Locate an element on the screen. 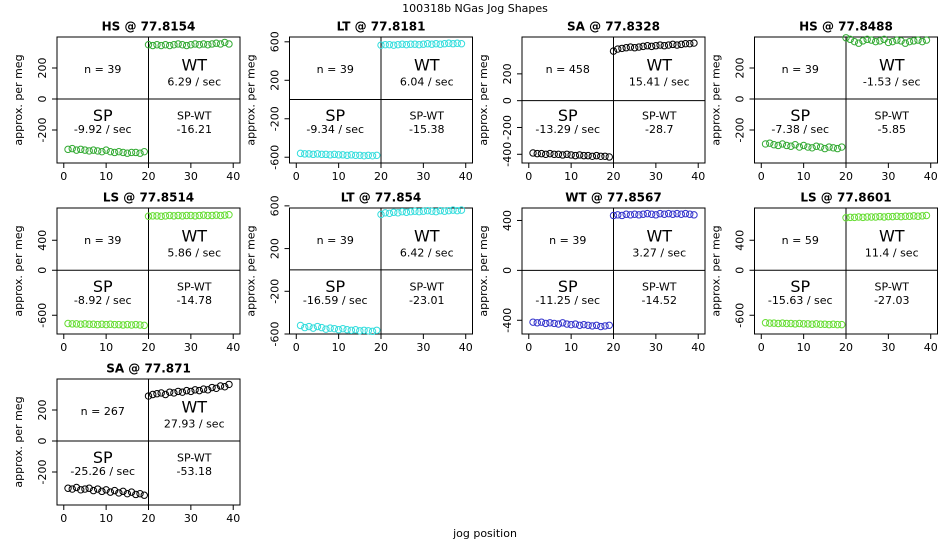 Image resolution: width=950 pixels, height=550 pixels. sp-label: SP is located at coordinates (568, 115).